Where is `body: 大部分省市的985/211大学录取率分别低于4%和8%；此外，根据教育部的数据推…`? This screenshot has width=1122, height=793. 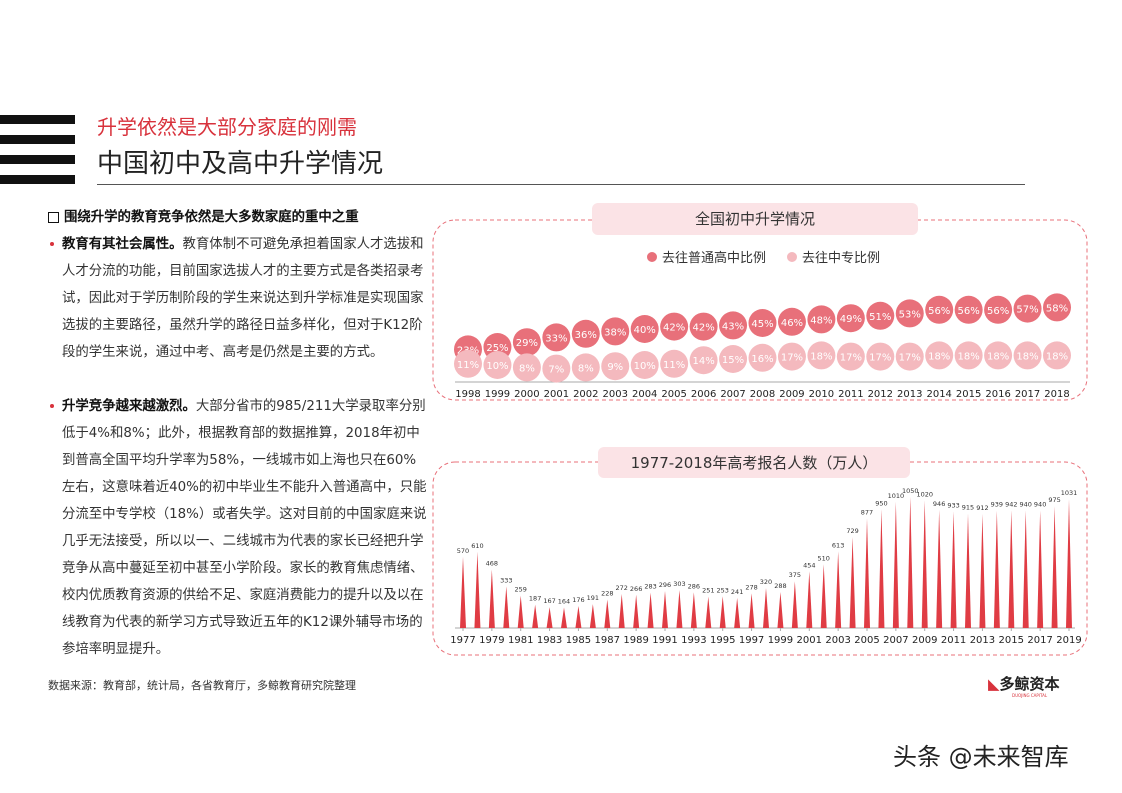 body: 大部分省市的985/211大学录取率分别低于4%和8%；此外，根据教育部的数据推… is located at coordinates (244, 528).